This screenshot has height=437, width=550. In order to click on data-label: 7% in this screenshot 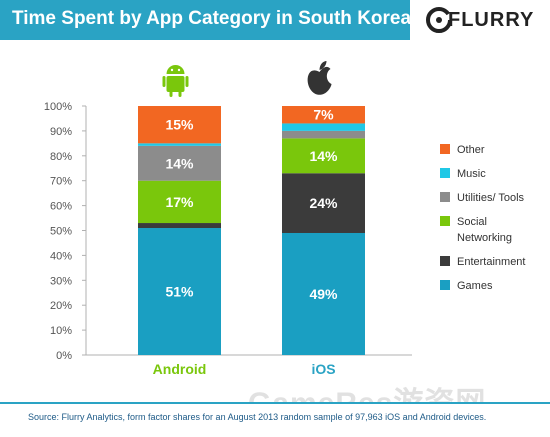, I will do `click(323, 115)`.